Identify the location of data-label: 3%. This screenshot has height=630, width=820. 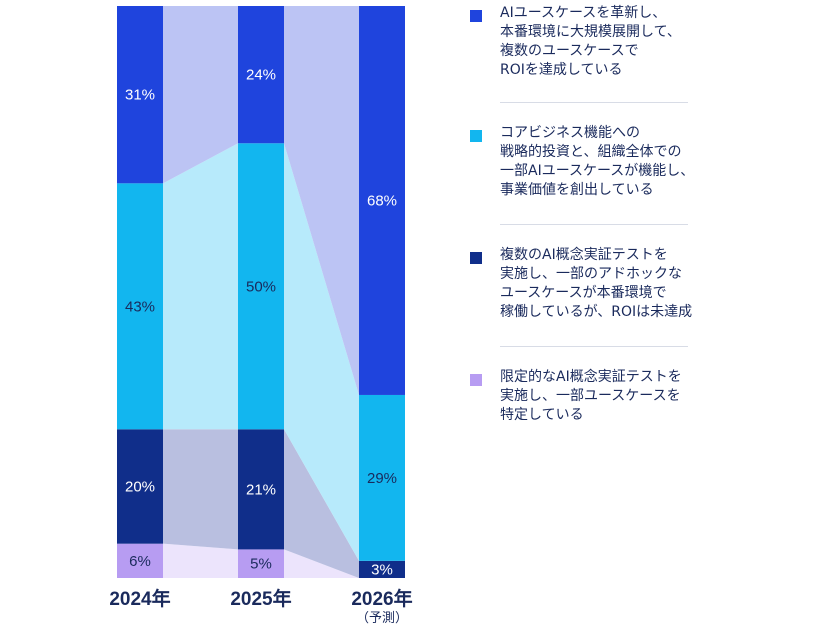
(382, 569).